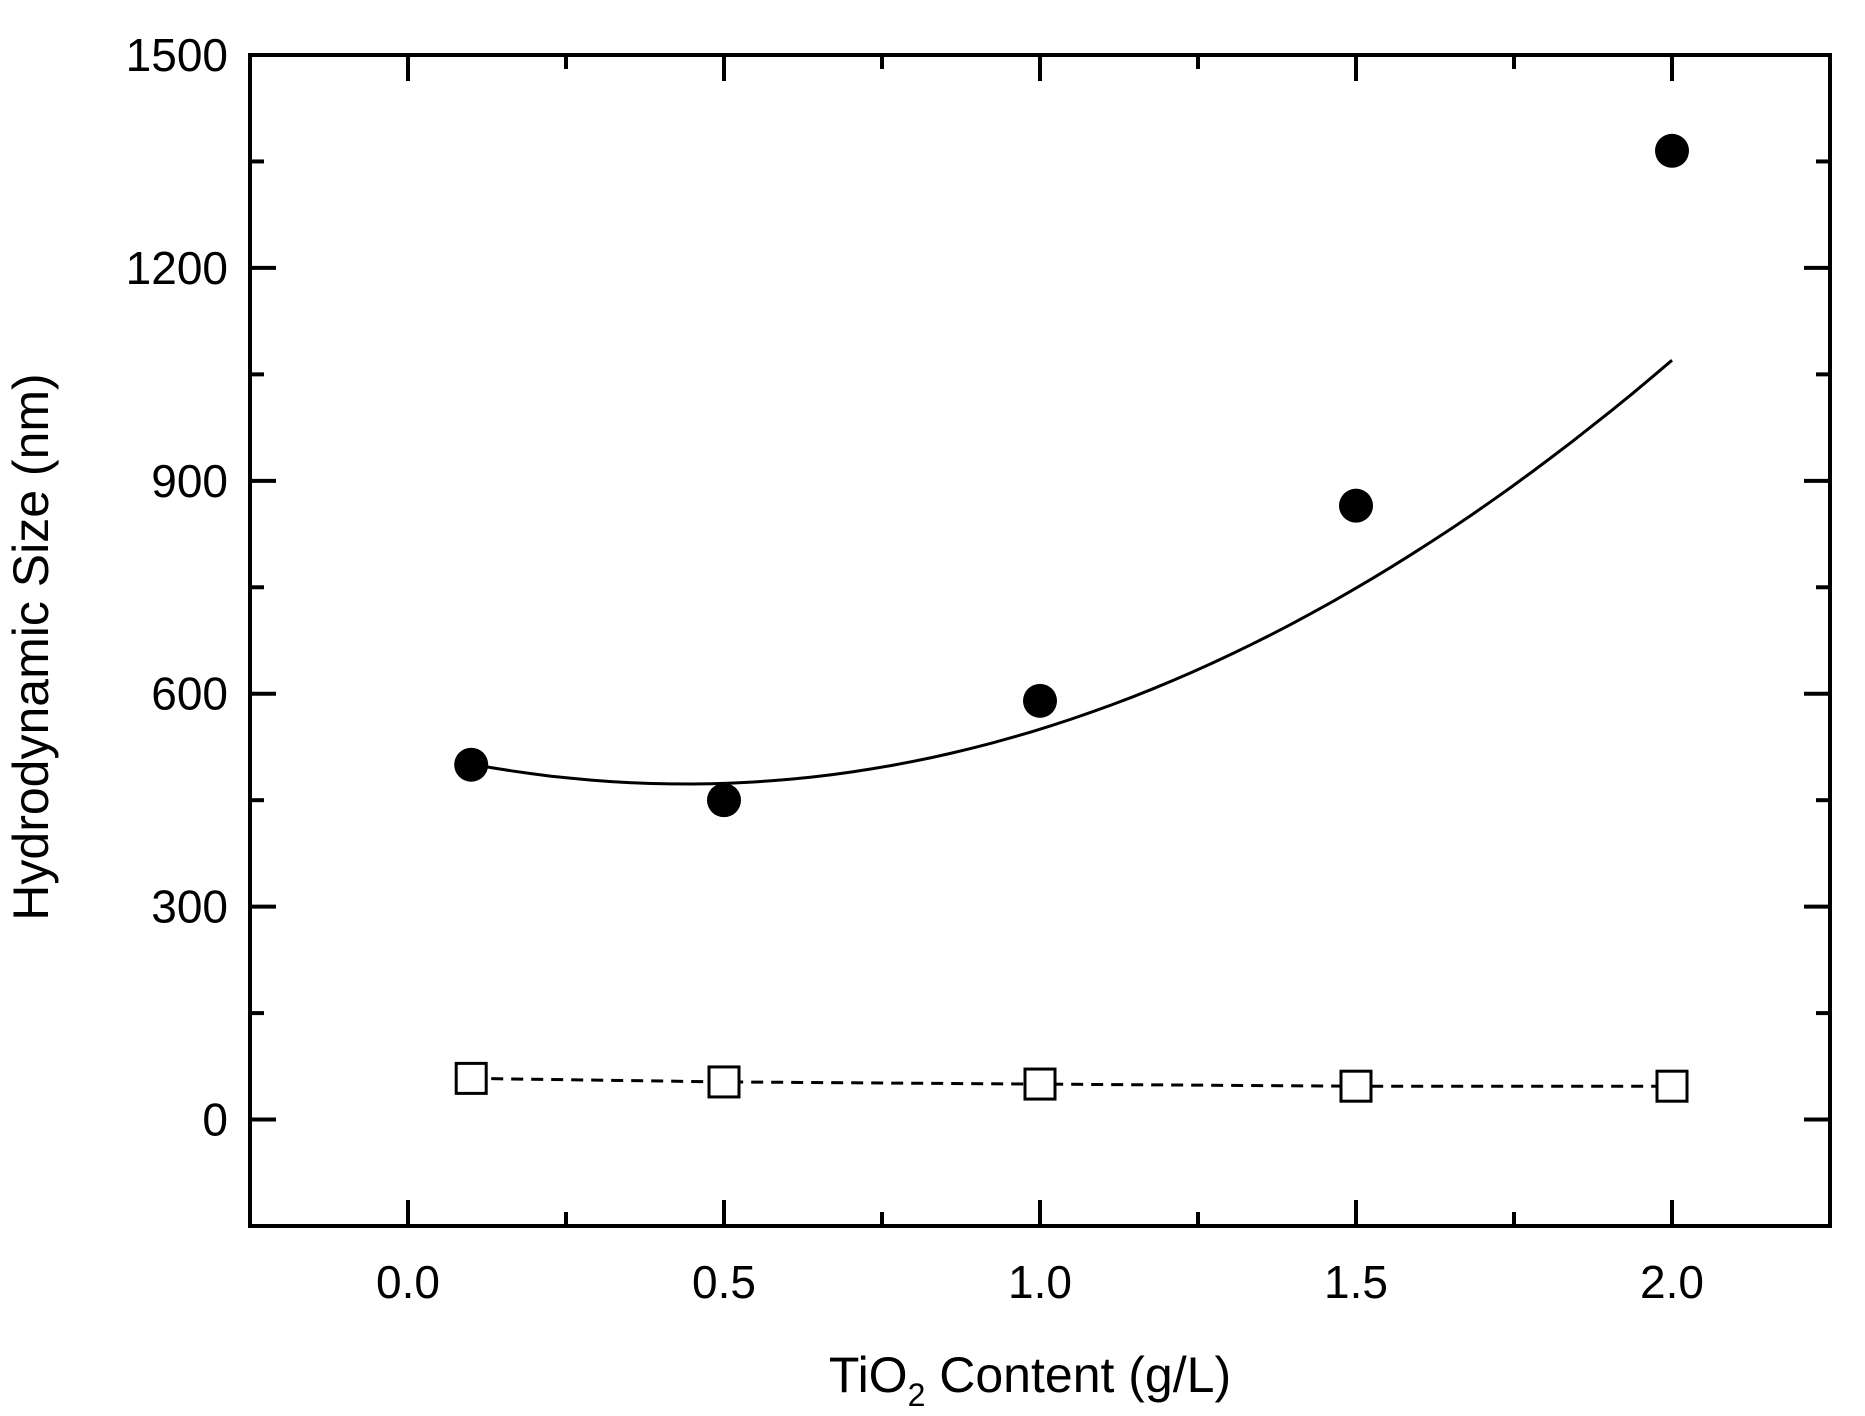 The height and width of the screenshot is (1416, 1865). I want to click on y-axis-title: Hydrodynamic Size (nm), so click(31, 646).